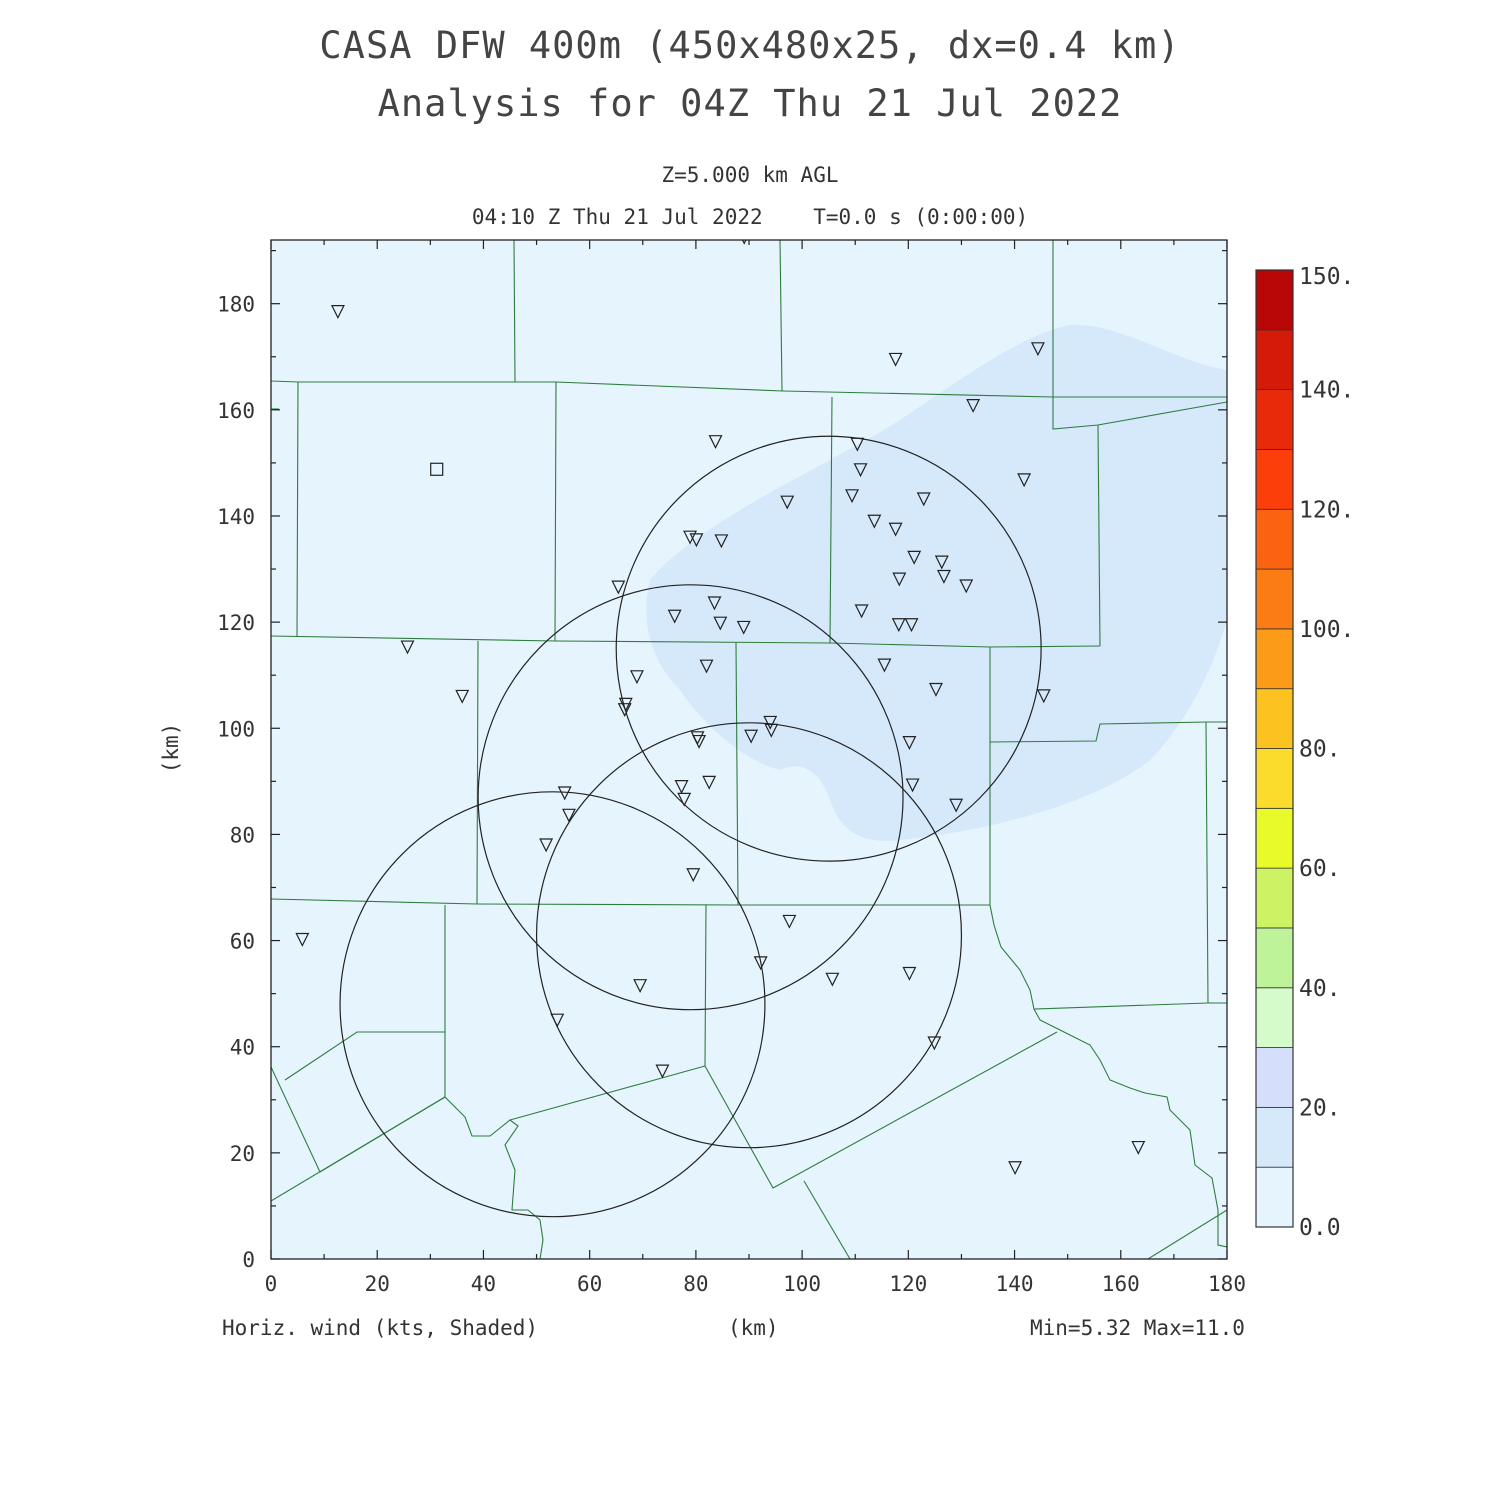 Image resolution: width=1500 pixels, height=1500 pixels. Describe the element at coordinates (1137, 1328) in the screenshot. I see `min-max-label: Min=5.32 Max=11.0` at that location.